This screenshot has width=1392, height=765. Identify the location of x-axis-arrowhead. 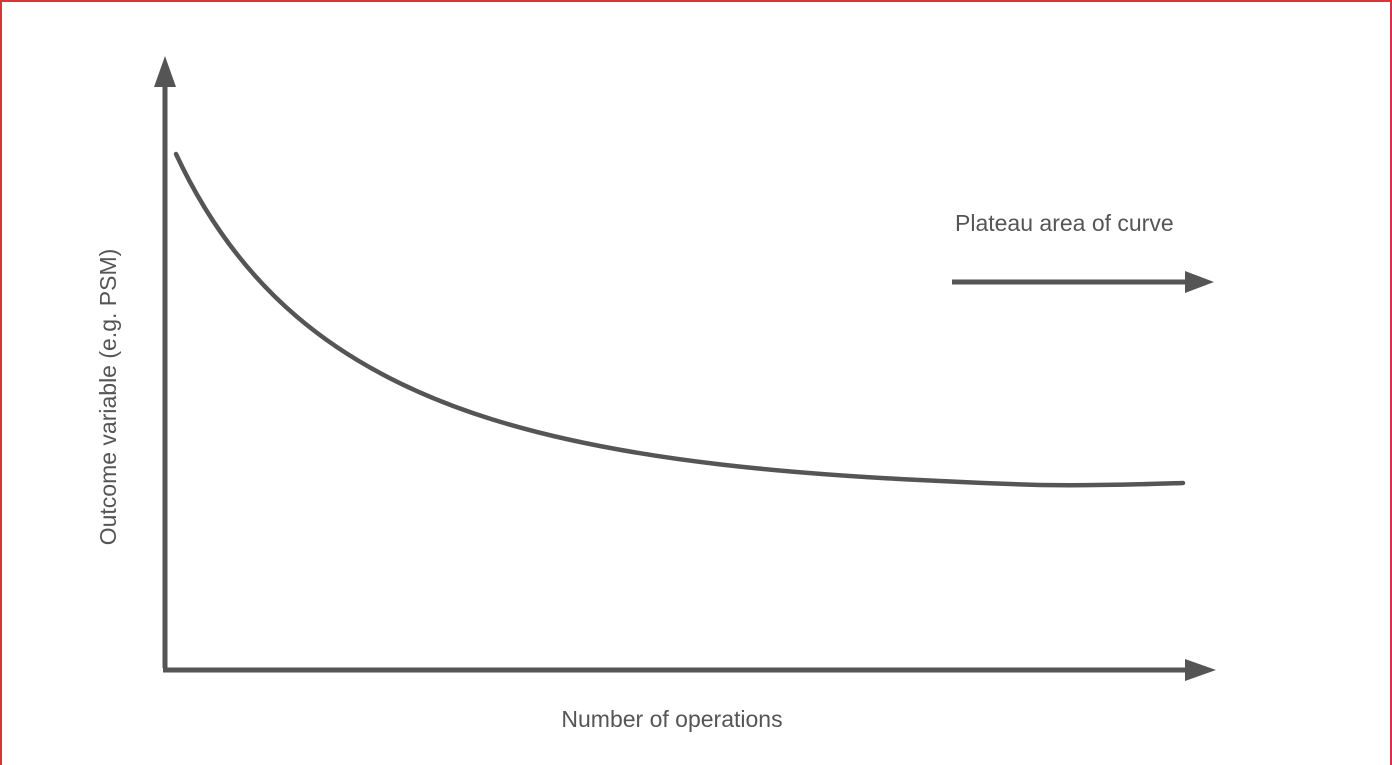
(1200, 670).